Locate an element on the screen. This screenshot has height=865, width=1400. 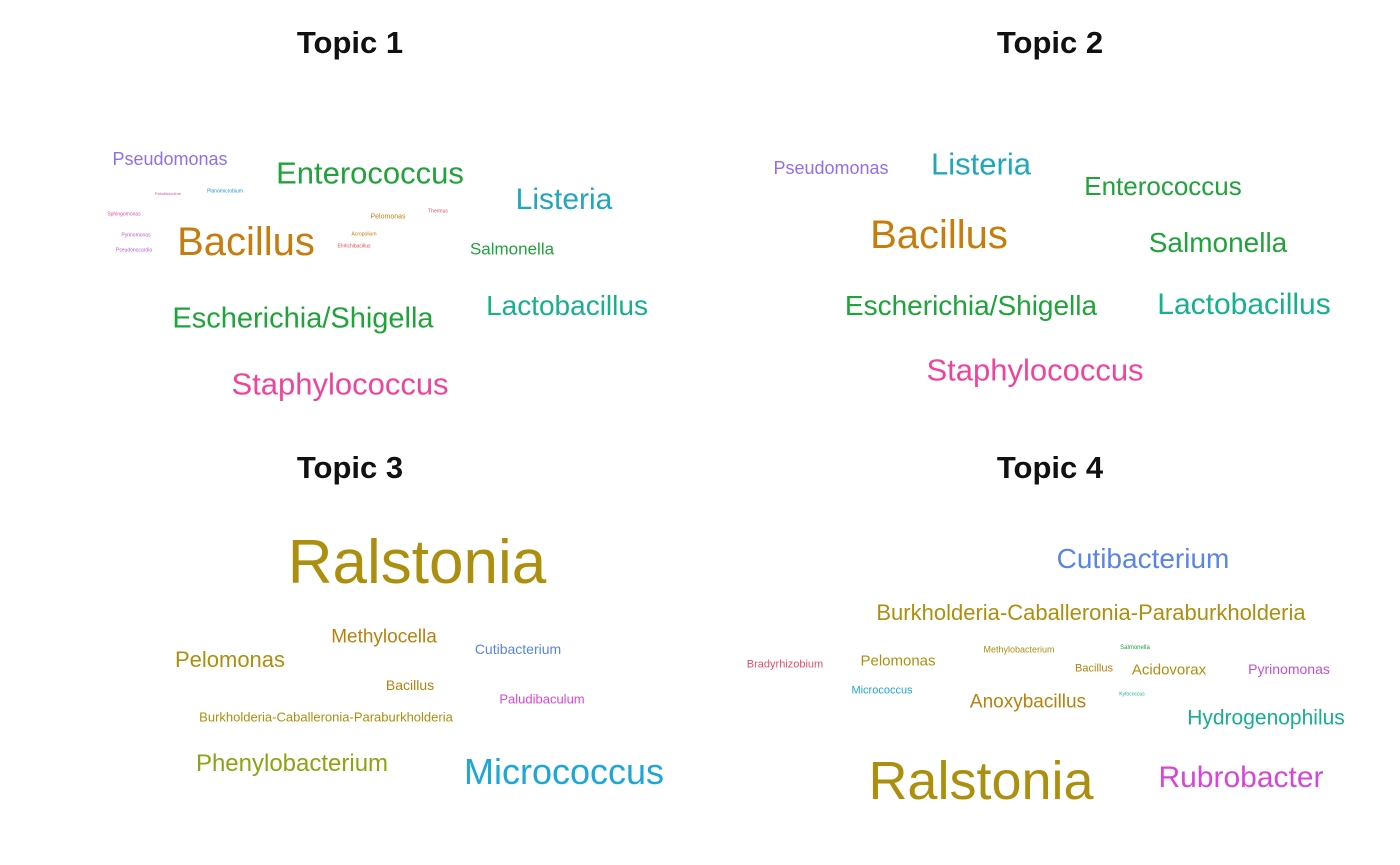
topic-3-word-micrococcus: Micrococcus is located at coordinates (564, 771).